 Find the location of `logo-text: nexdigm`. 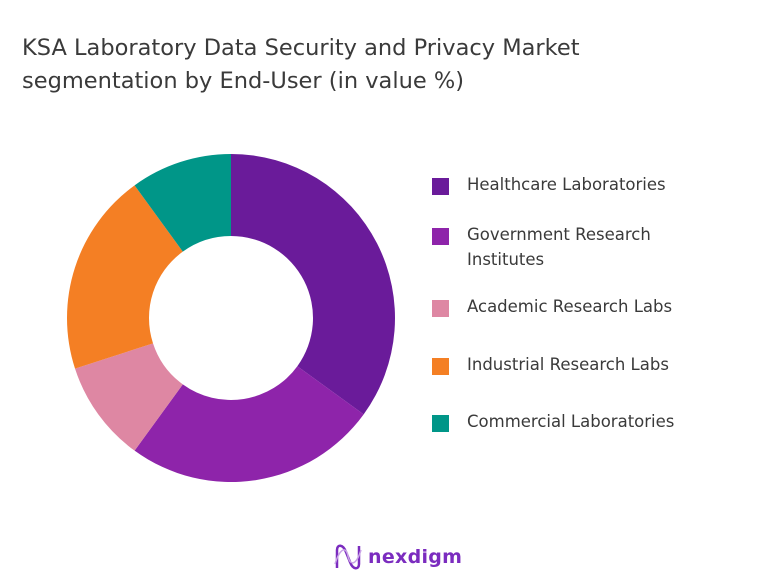

logo-text: nexdigm is located at coordinates (415, 557).